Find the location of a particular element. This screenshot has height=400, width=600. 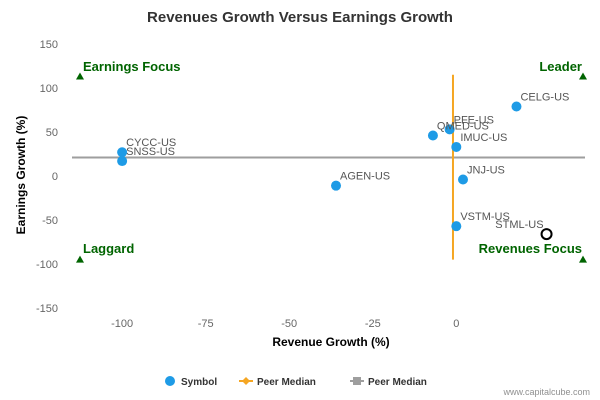

y-axis-title: Earnings Growth (%) is located at coordinates (21, 175).